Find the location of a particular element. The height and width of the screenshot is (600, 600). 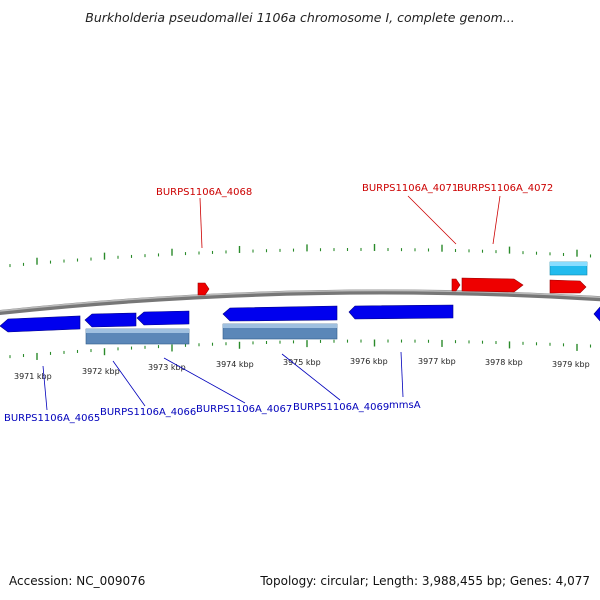

scale-label: 3976 kbp is located at coordinates (369, 361).